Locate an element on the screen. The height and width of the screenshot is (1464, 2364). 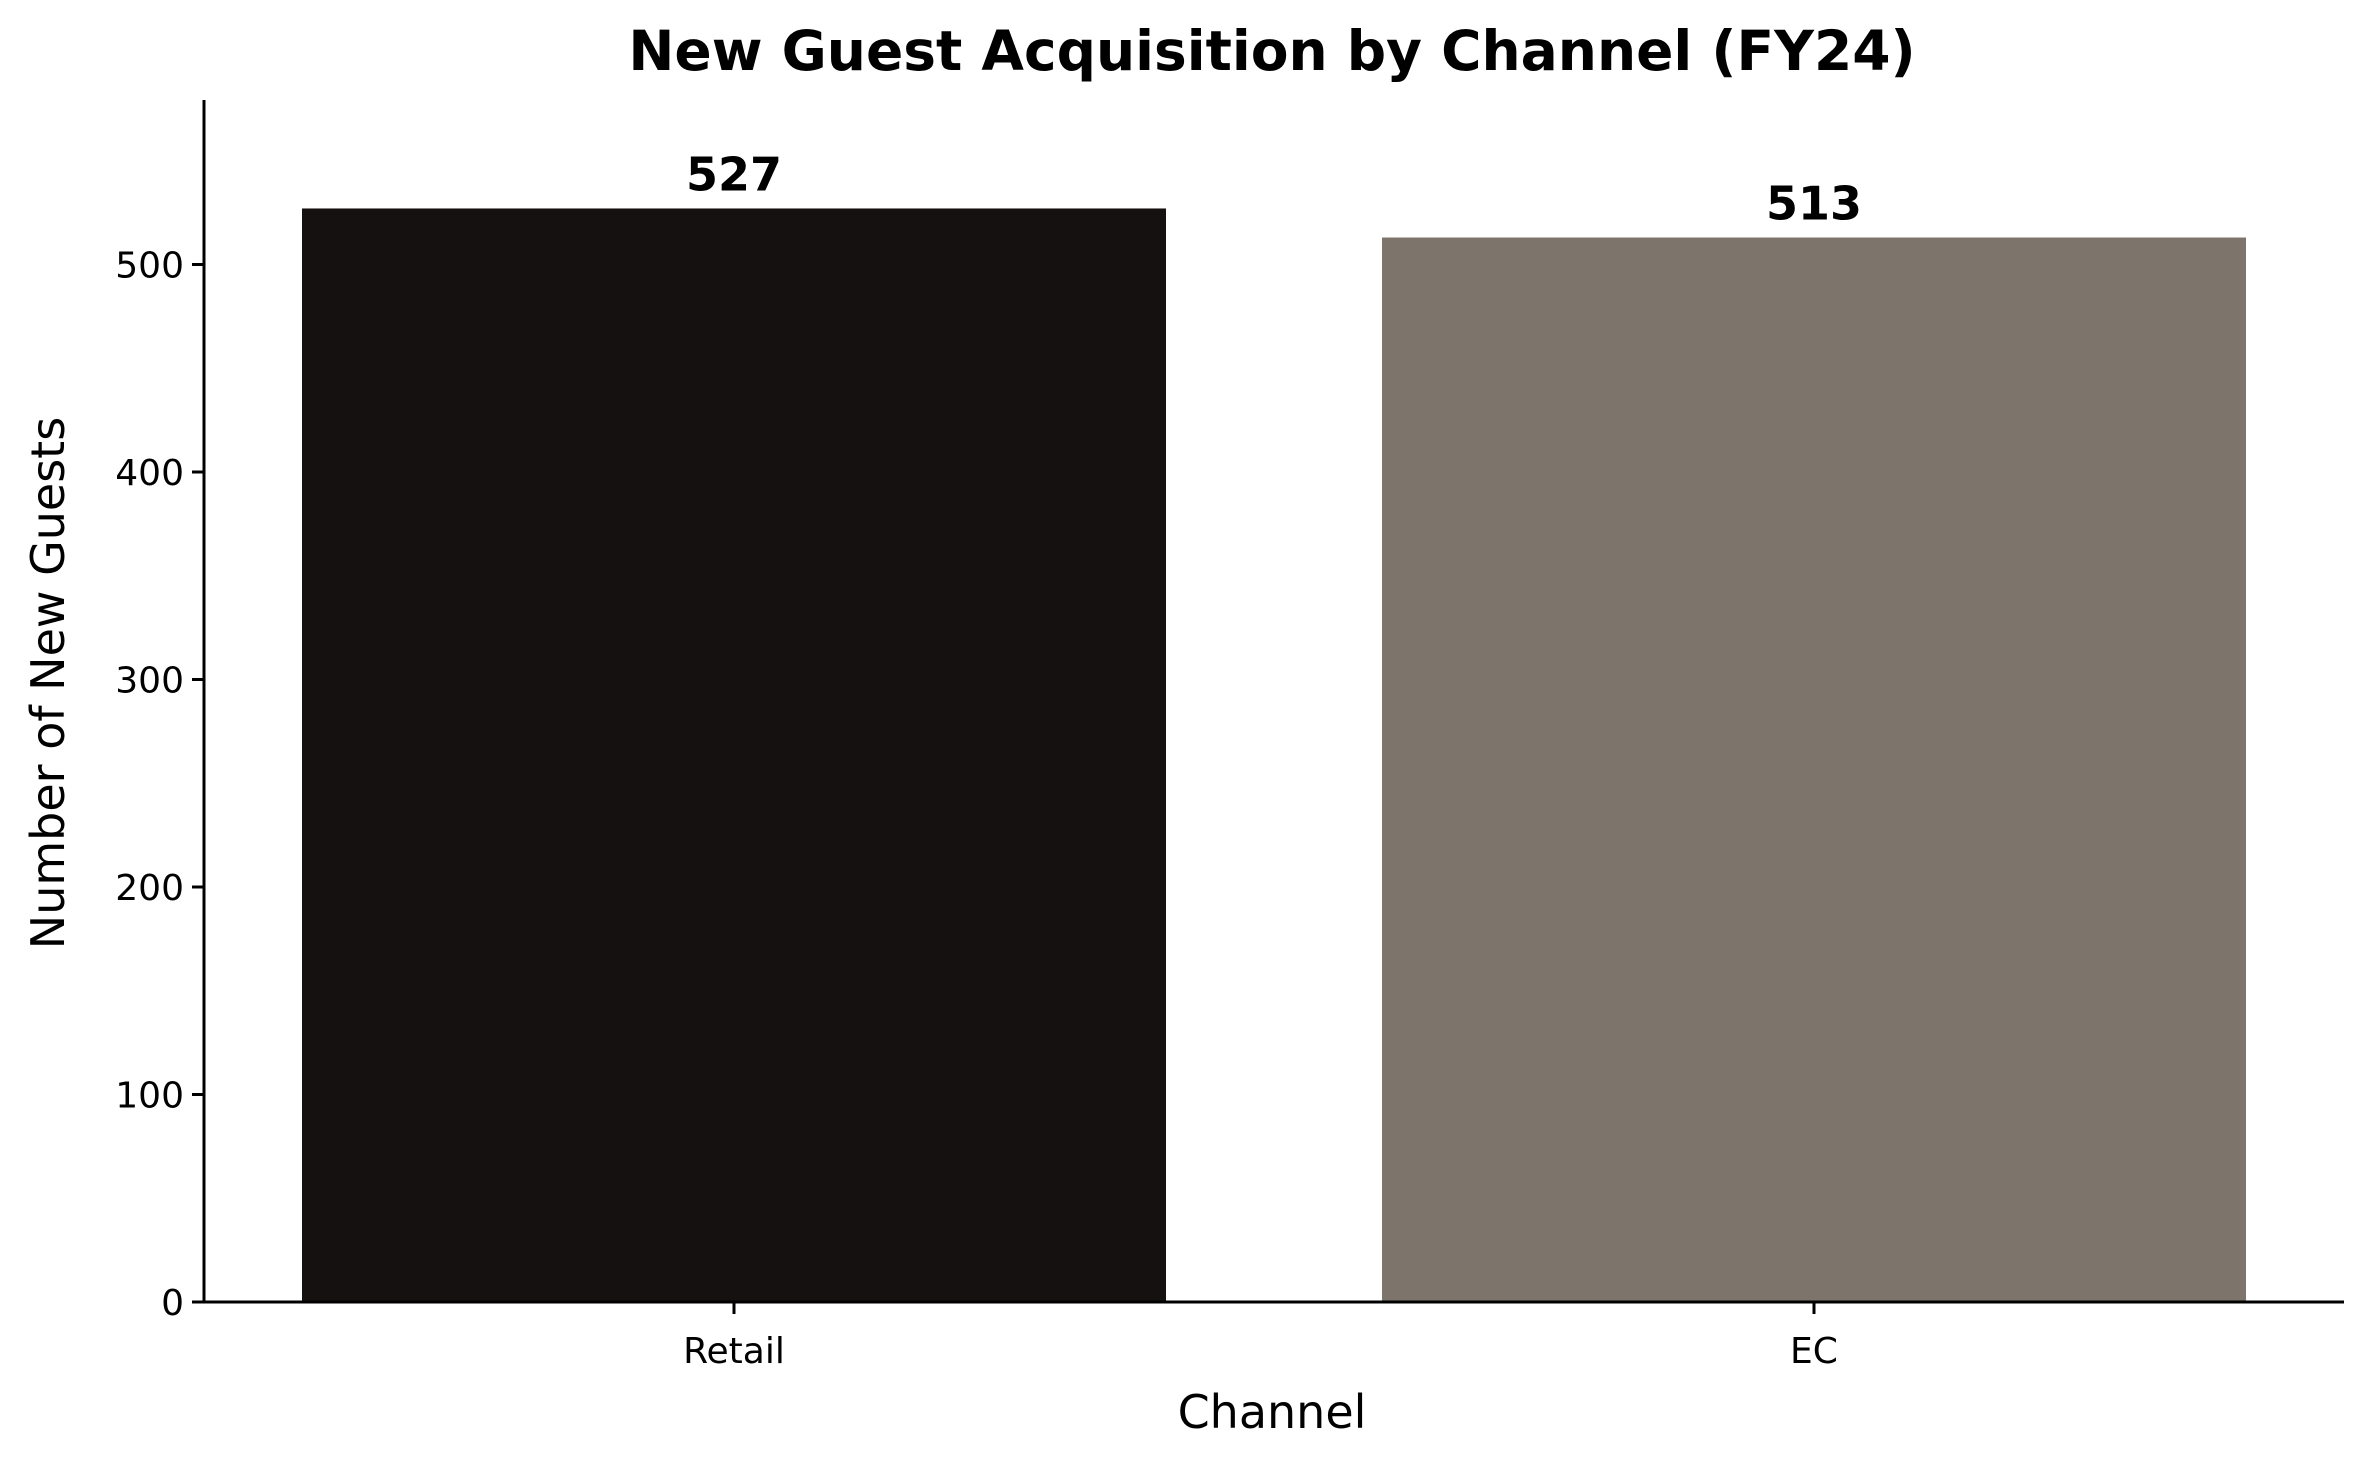
y-tick-label: 300 is located at coordinates (149, 681).